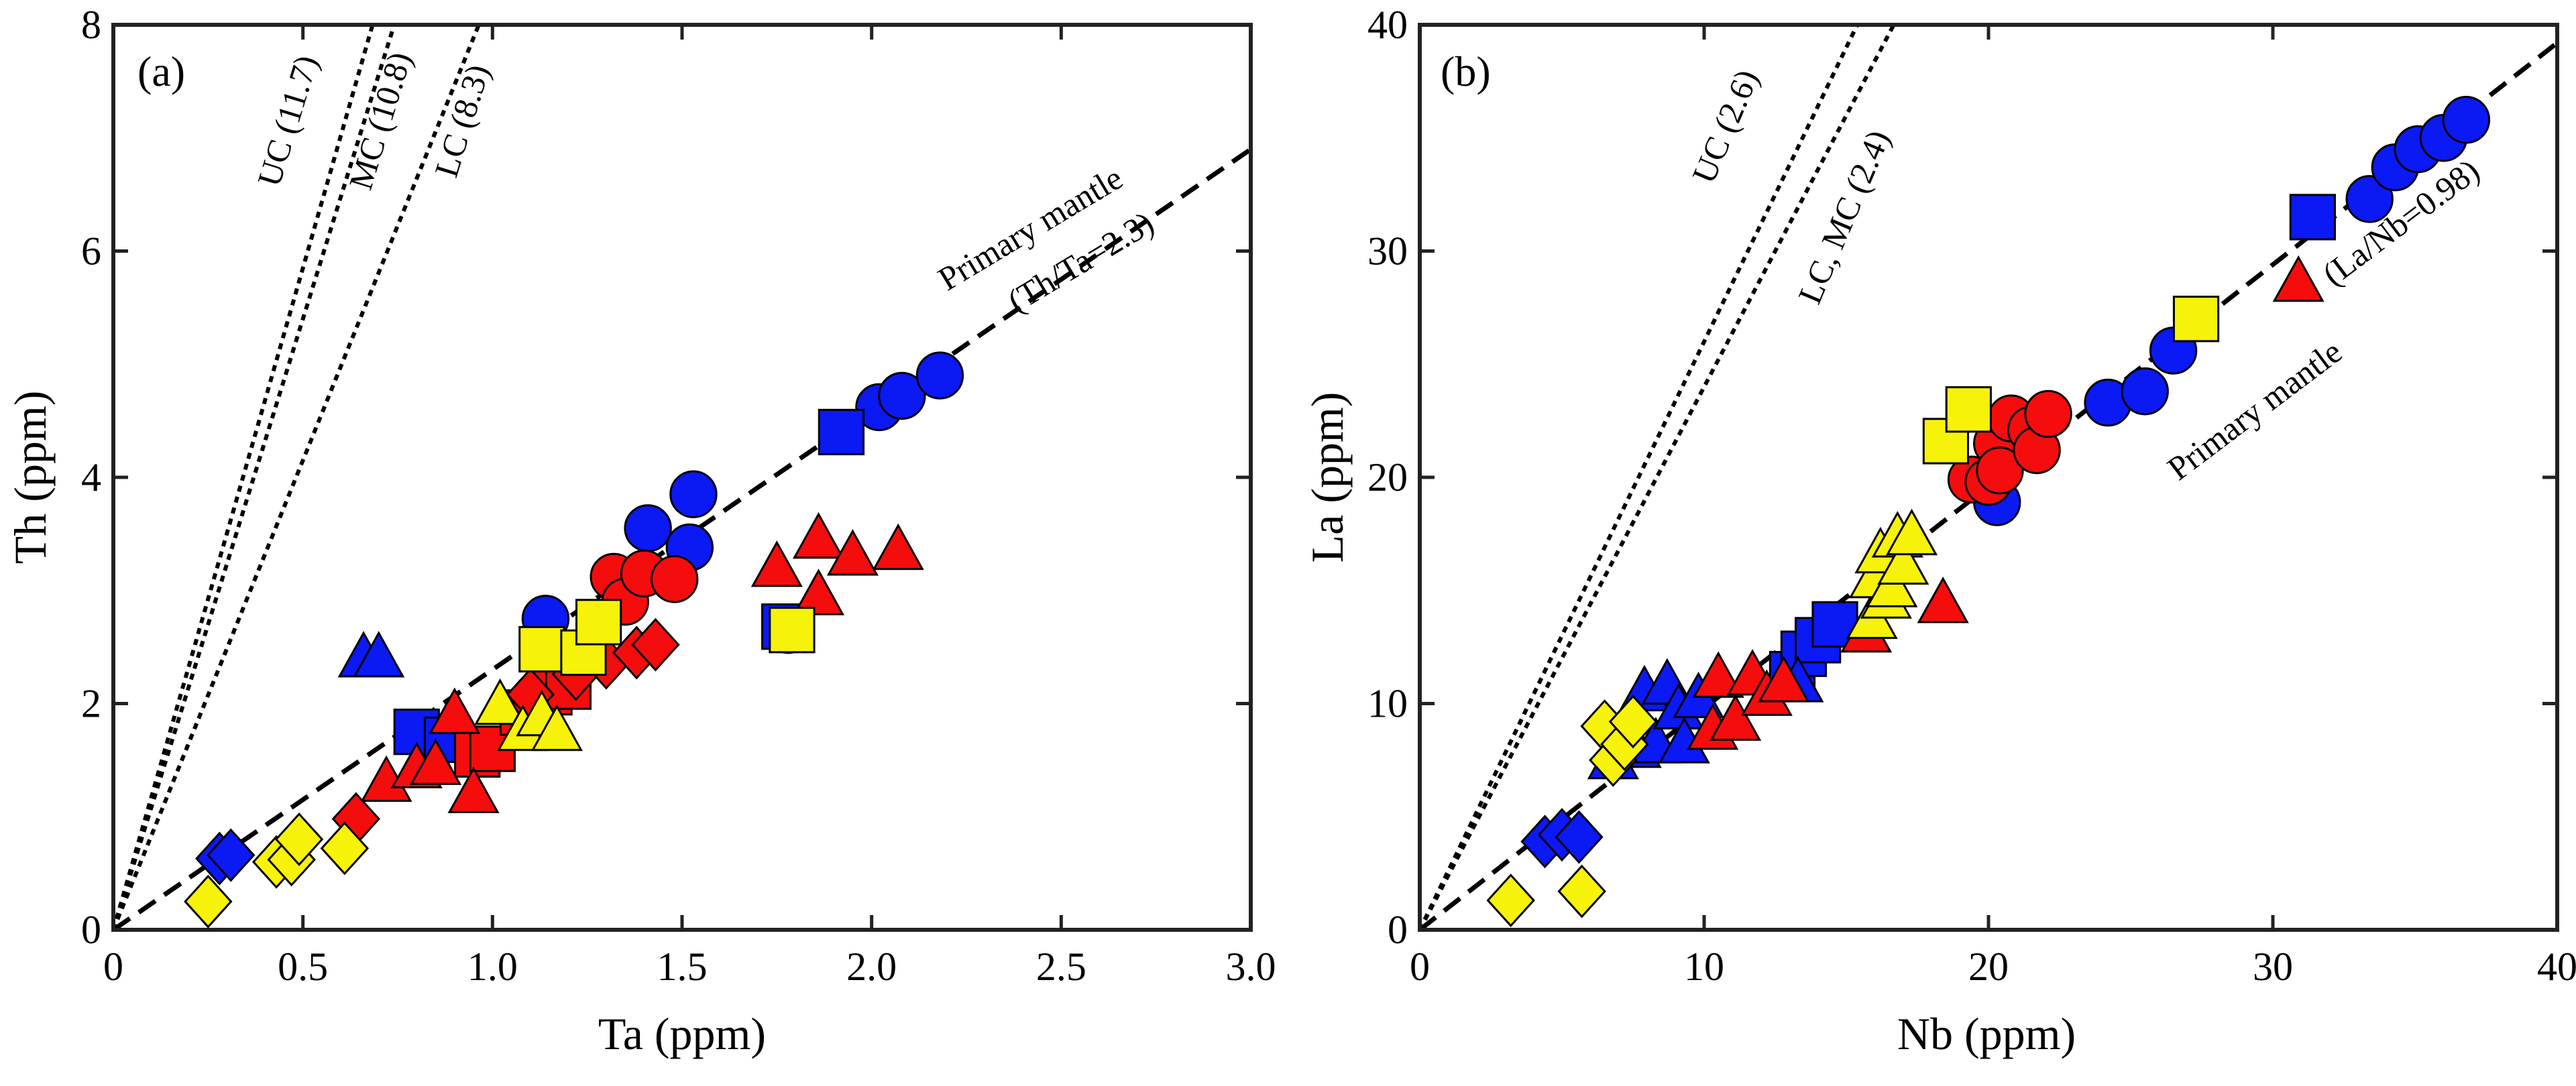 The height and width of the screenshot is (1086, 2576). Describe the element at coordinates (655, 644) in the screenshot. I see `data-point-red-diamond` at that location.